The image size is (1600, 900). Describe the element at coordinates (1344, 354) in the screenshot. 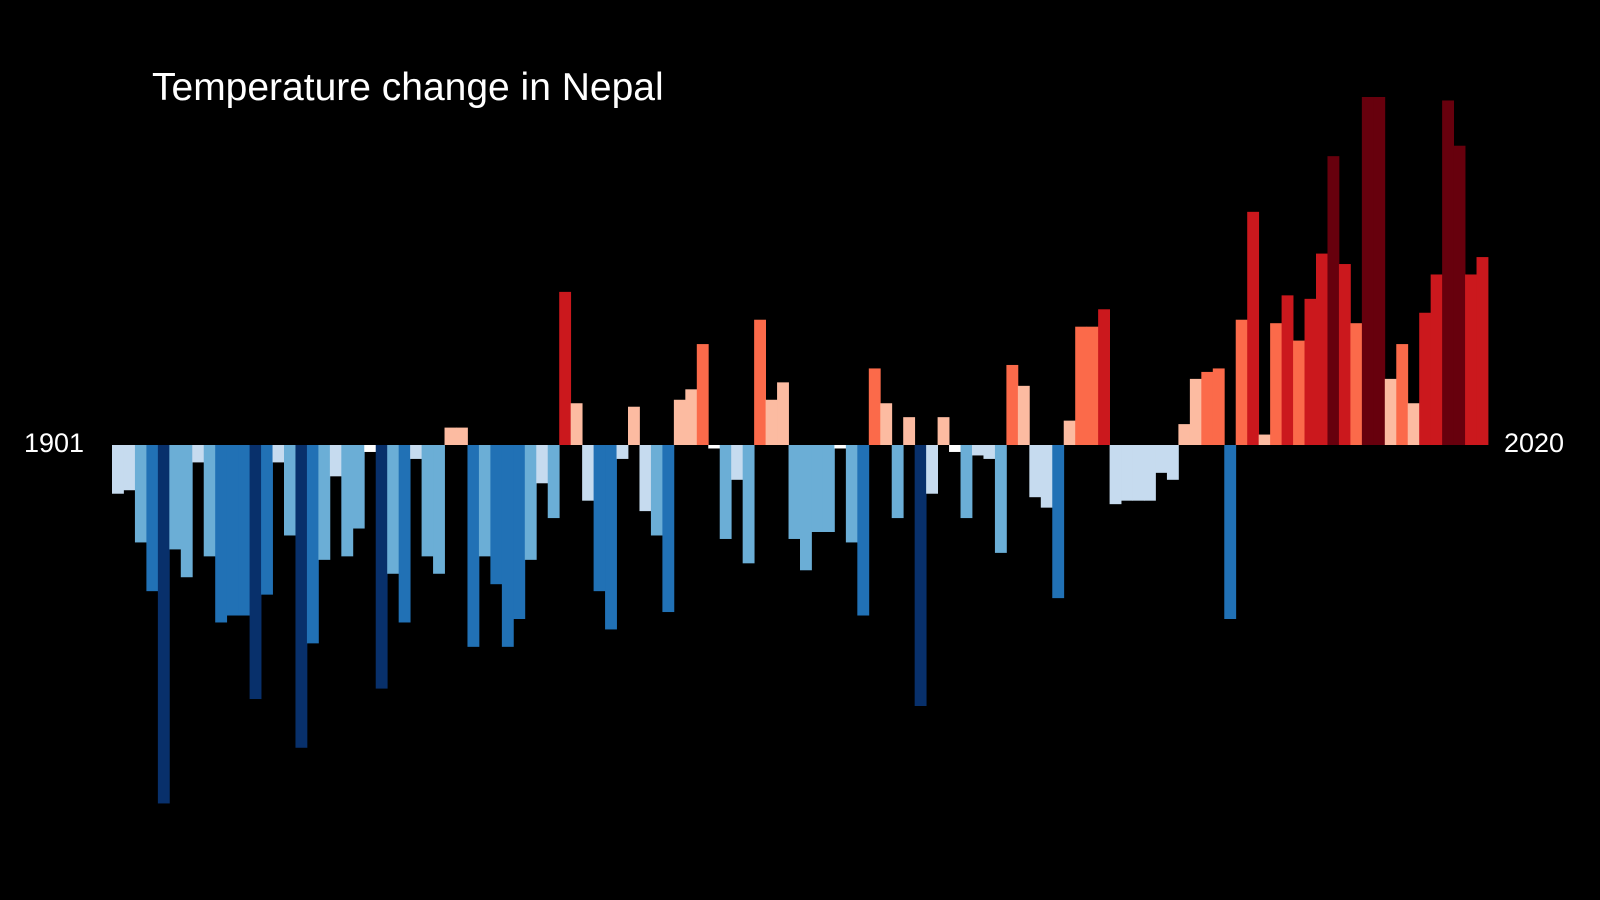

I see `bar-year-2008` at that location.